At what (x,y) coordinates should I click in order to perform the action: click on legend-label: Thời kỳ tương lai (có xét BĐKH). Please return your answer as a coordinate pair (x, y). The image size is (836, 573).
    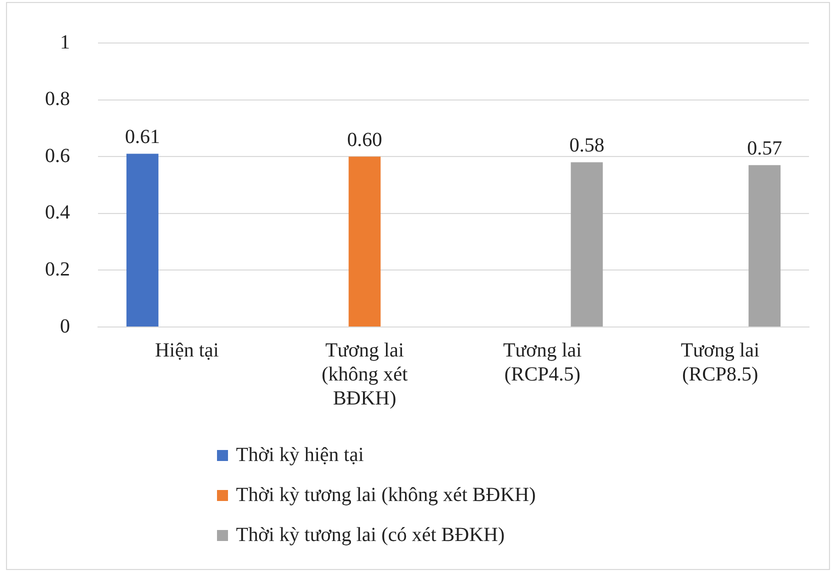
    Looking at the image, I should click on (370, 535).